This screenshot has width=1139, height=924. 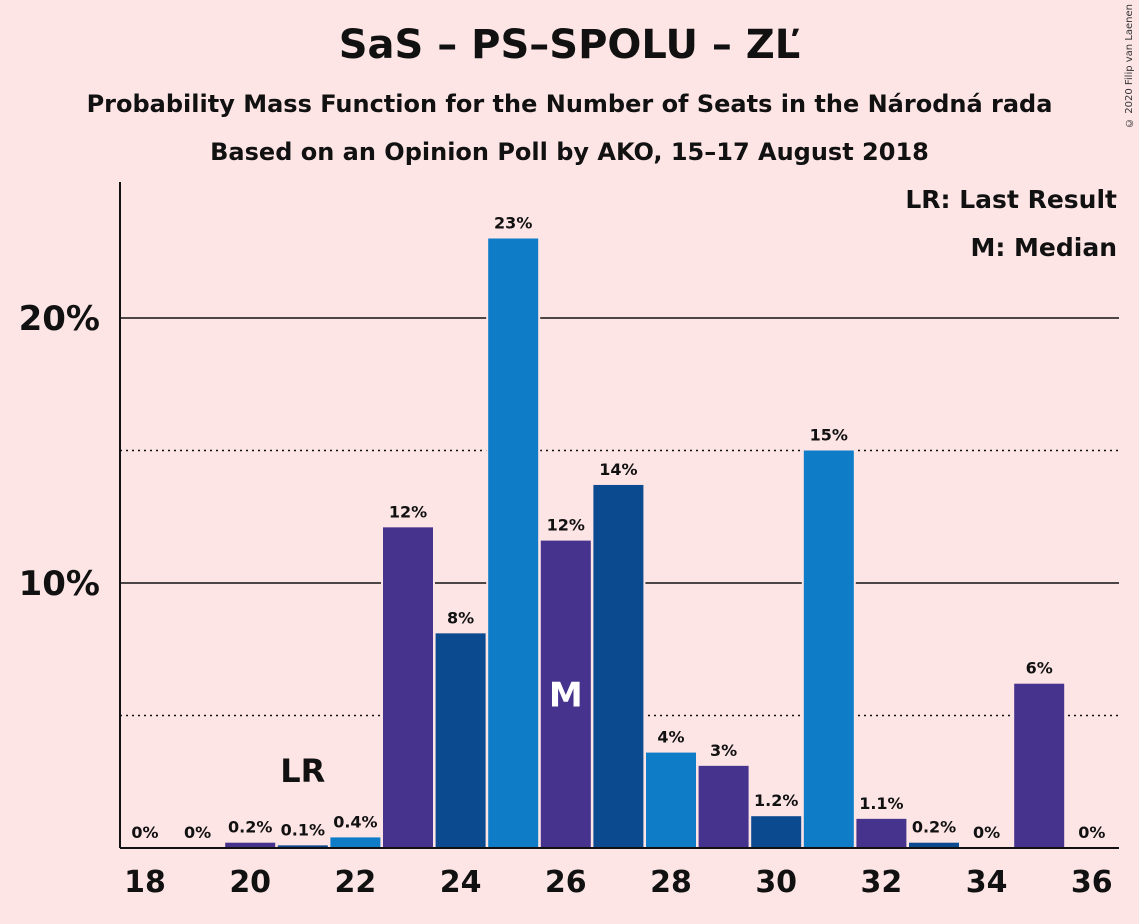 What do you see at coordinates (1011, 199) in the screenshot?
I see `legend-last-result: LR: Last Result` at bounding box center [1011, 199].